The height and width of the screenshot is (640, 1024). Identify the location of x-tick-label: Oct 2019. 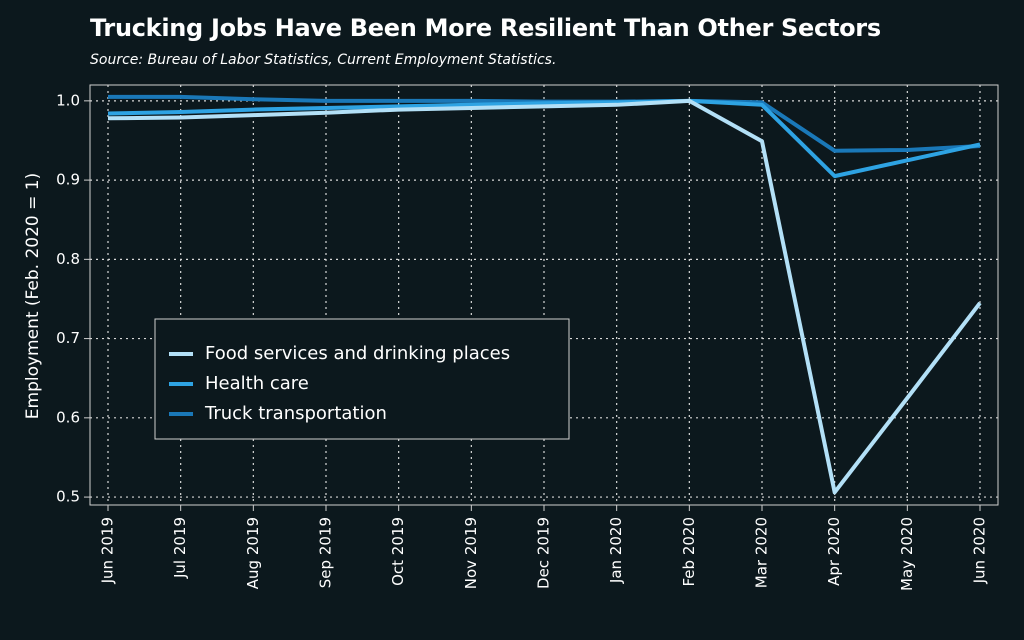
(398, 551).